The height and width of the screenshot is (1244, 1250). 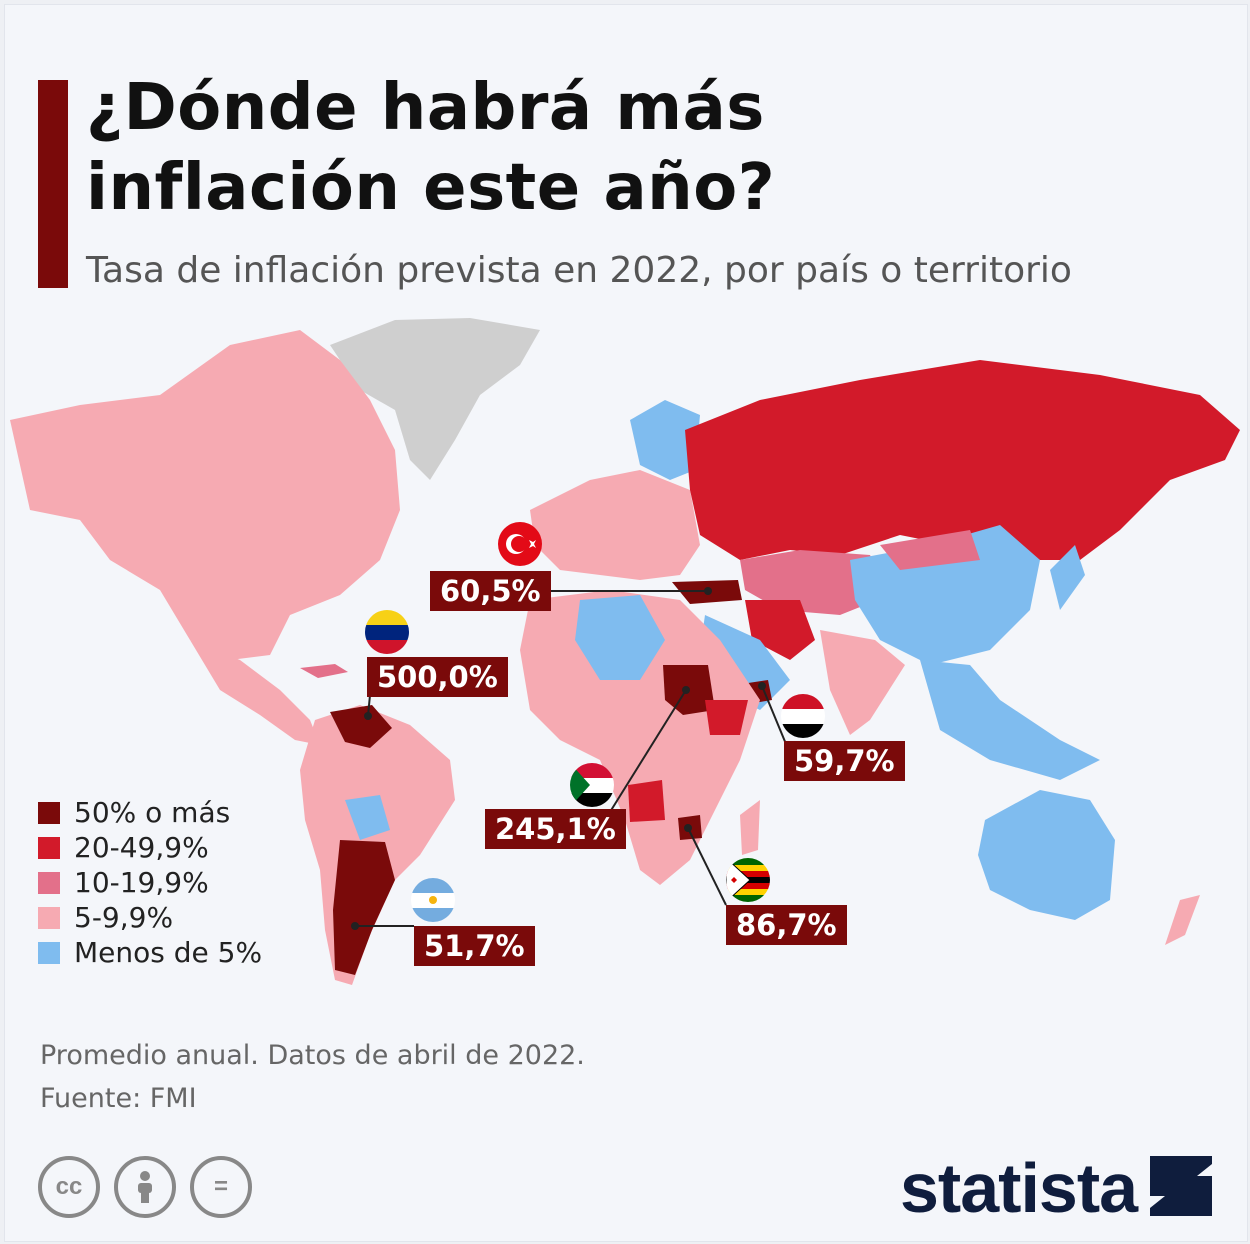 What do you see at coordinates (592, 785) in the screenshot?
I see `sudan-flag-icon` at bounding box center [592, 785].